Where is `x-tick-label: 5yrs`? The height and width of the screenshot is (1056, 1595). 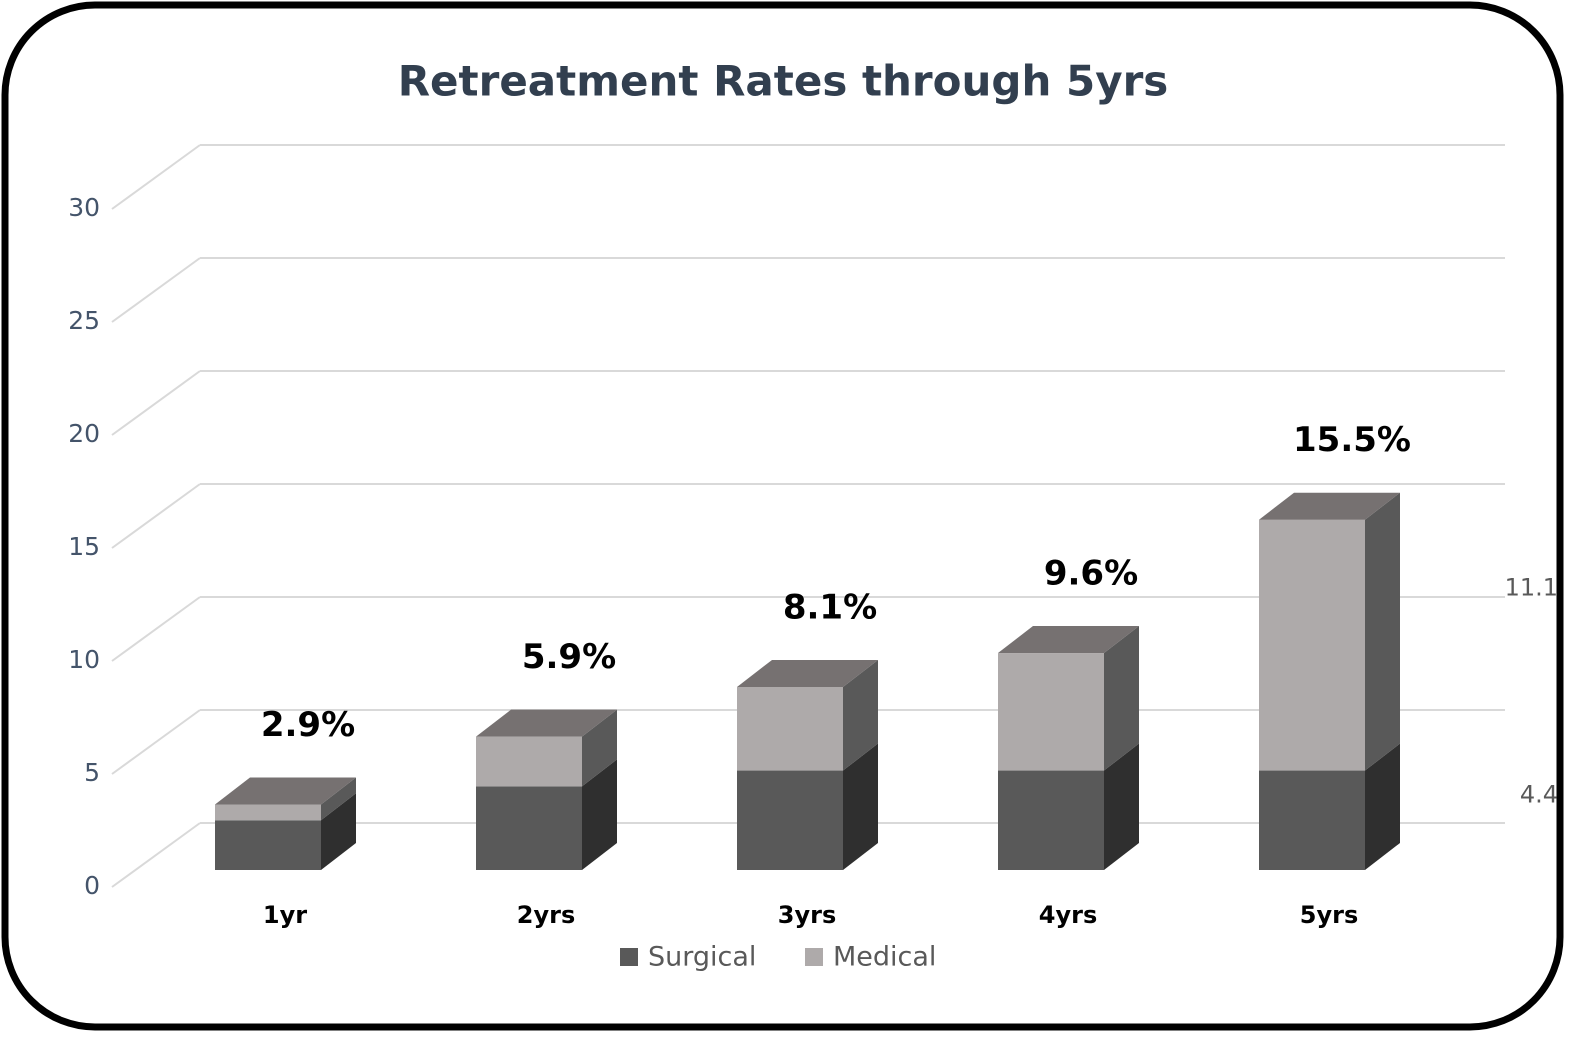
x-tick-label: 5yrs is located at coordinates (1329, 915).